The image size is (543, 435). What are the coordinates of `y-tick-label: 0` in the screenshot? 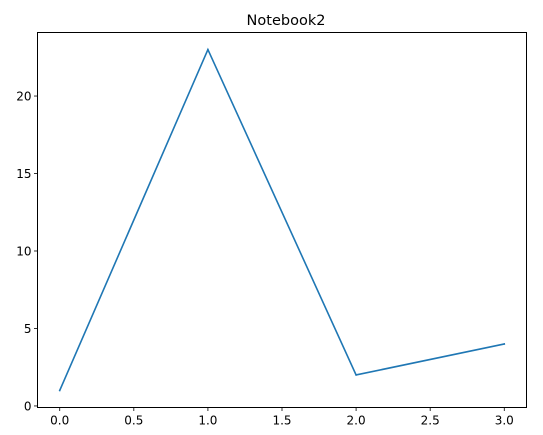 It's located at (28, 406).